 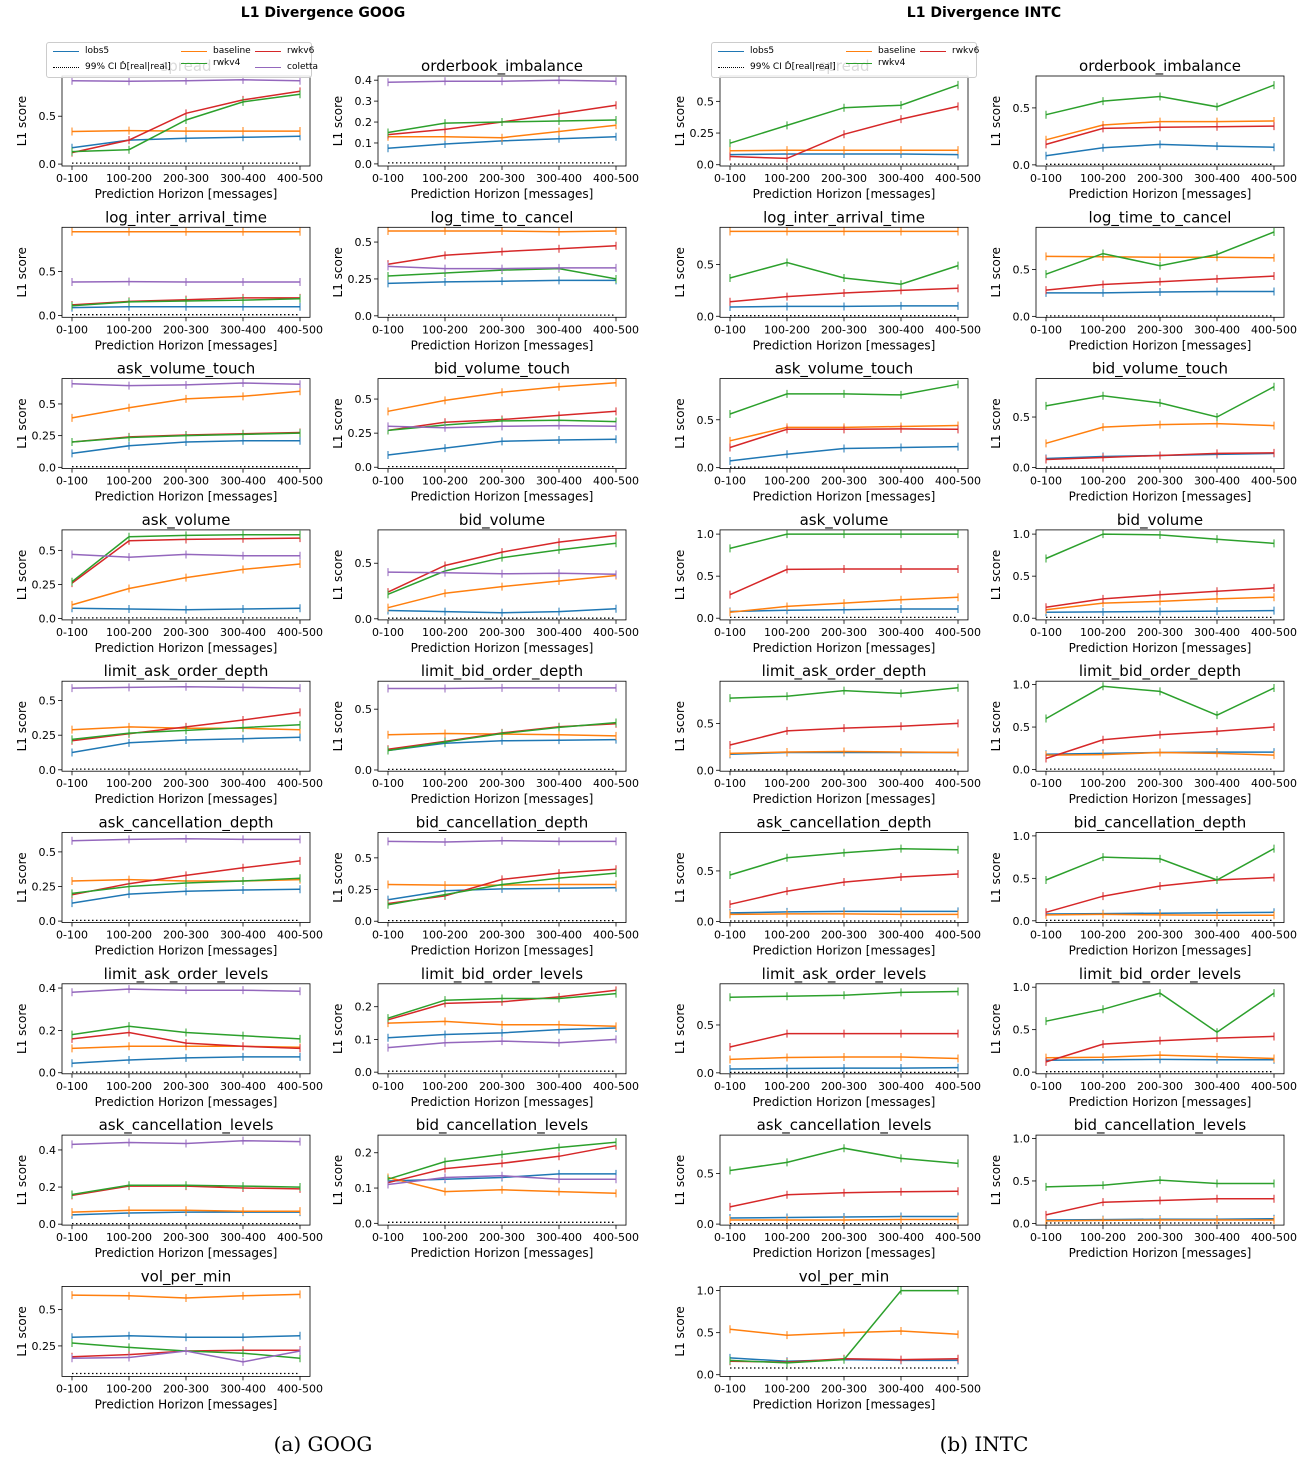 I want to click on subplot-title: bid_cancellation_levels, so click(x=502, y=1125).